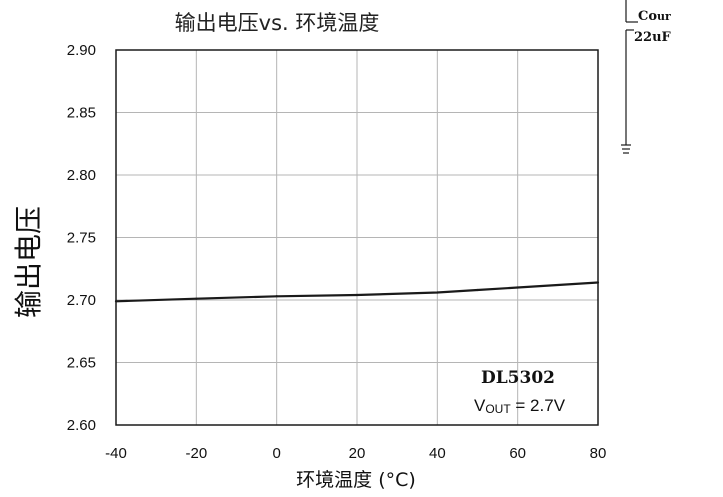  Describe the element at coordinates (518, 378) in the screenshot. I see `part-number-label: DL5302` at that location.